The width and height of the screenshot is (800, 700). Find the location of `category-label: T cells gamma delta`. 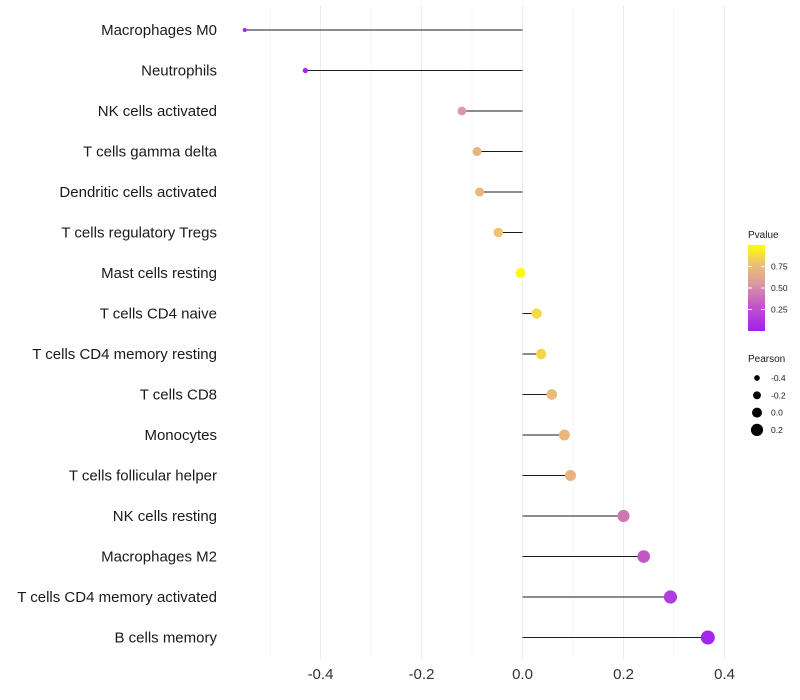

category-label: T cells gamma delta is located at coordinates (150, 152).